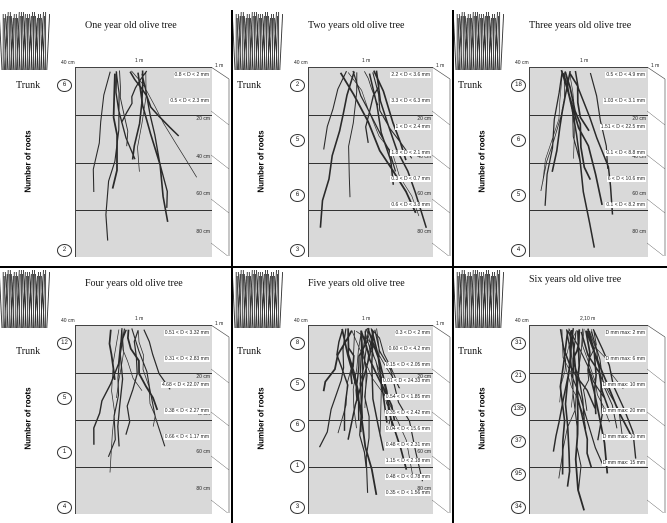 The image size is (667, 523). I want to click on diameter-annotation: 0.60 < D < 4.2 mm, so click(409, 349).